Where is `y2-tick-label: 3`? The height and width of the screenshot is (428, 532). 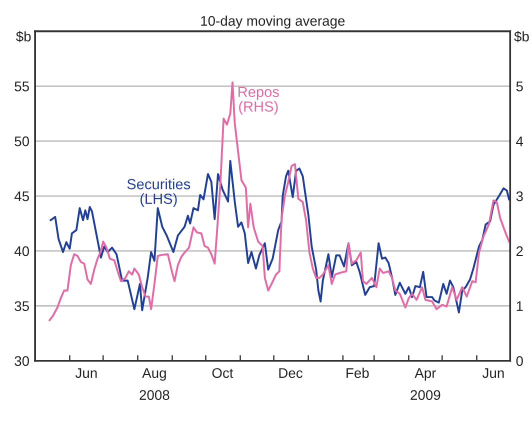 y2-tick-label: 3 is located at coordinates (519, 196).